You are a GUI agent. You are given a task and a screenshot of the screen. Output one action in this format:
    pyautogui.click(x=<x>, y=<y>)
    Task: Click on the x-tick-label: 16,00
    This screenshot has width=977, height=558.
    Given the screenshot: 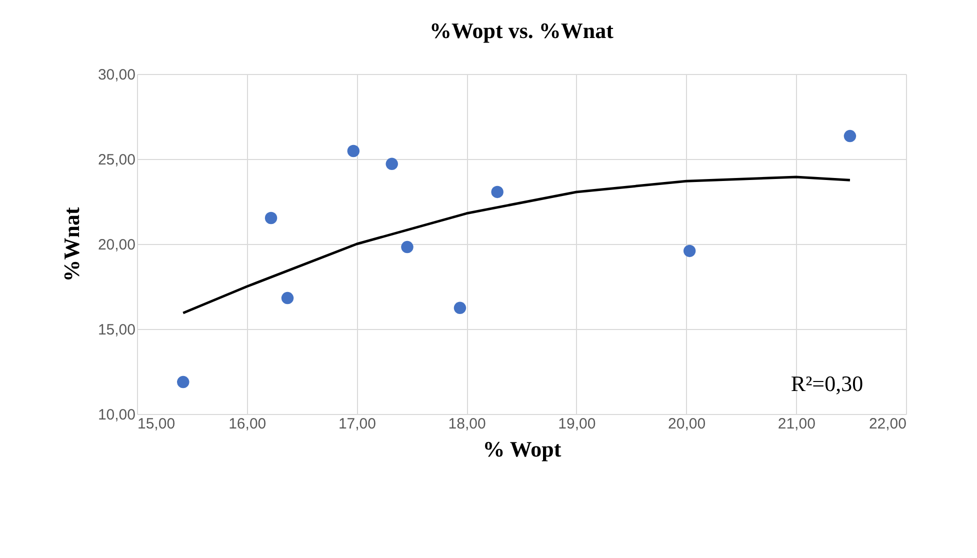 What is the action you would take?
    pyautogui.click(x=247, y=424)
    